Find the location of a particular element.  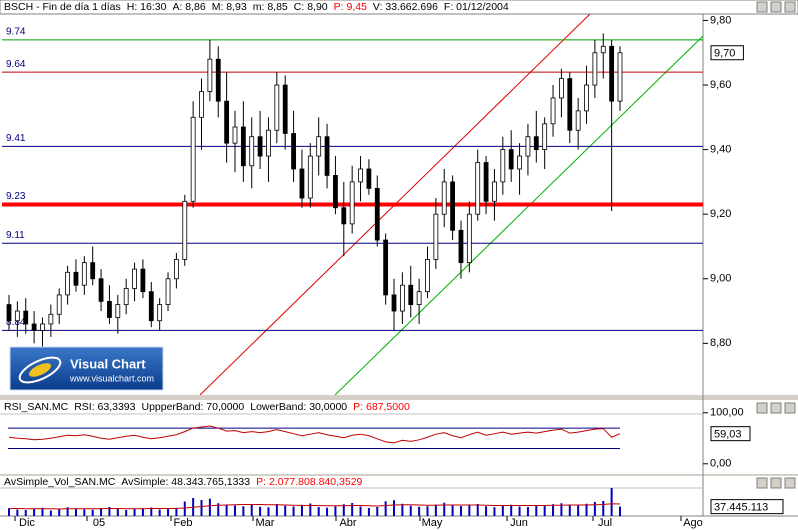

header-item: A: 8,86 is located at coordinates (188, 7).